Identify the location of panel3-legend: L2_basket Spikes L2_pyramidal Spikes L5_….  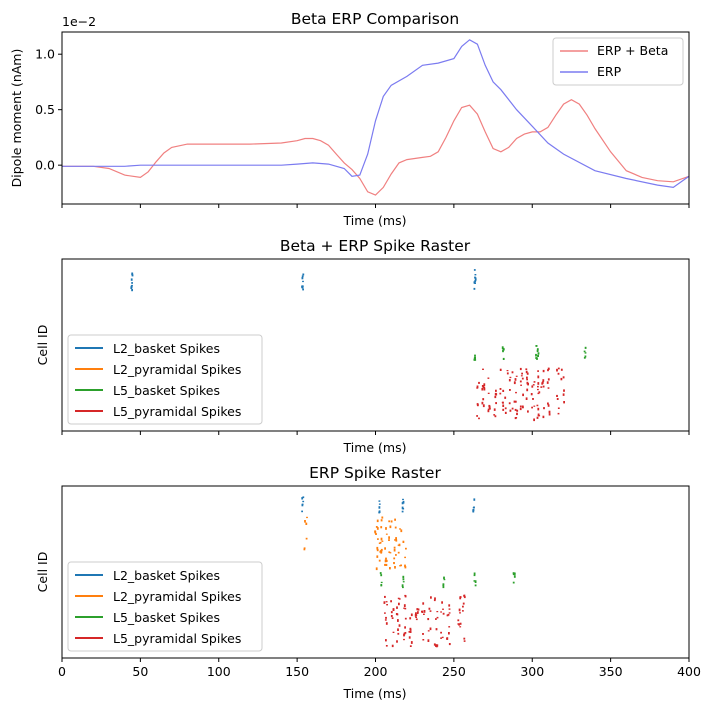
(165, 606).